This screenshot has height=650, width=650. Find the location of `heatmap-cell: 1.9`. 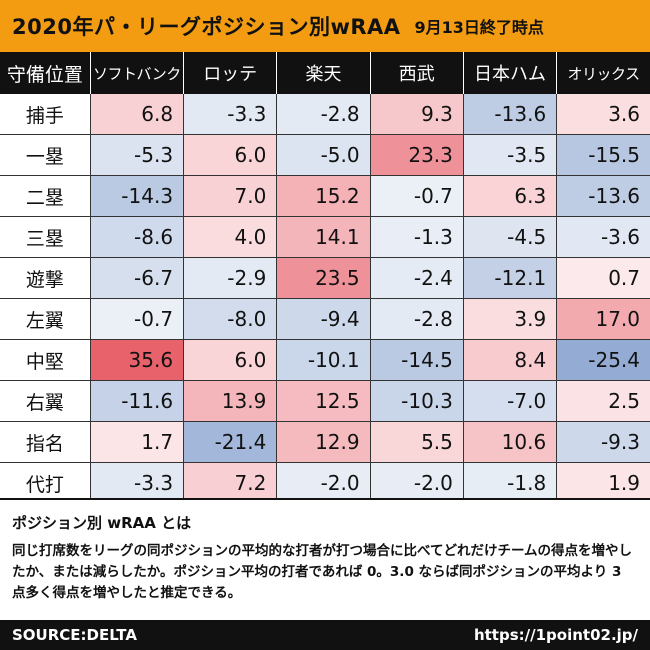

heatmap-cell: 1.9 is located at coordinates (603, 482).